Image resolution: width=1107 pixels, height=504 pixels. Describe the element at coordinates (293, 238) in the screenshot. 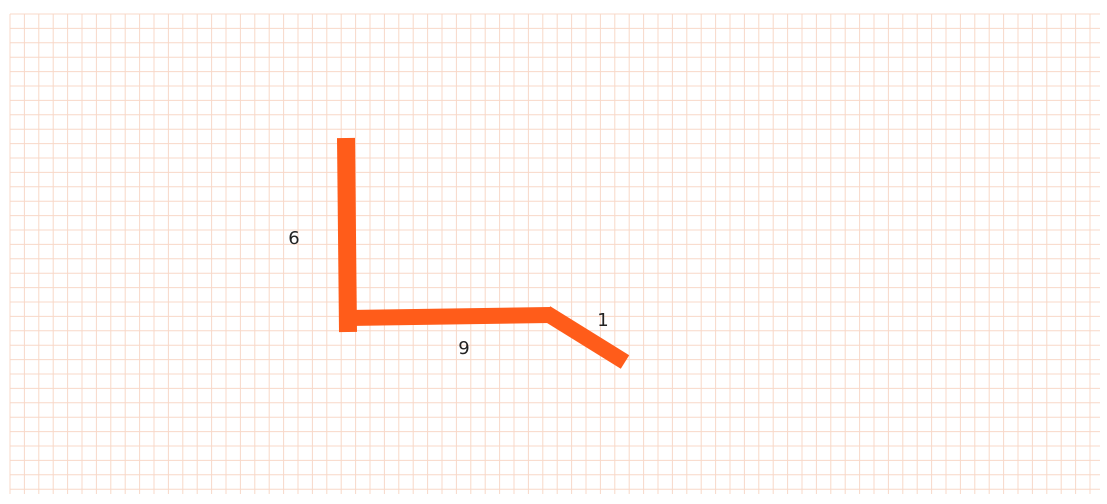

I see `segment-vertical-label: 6` at that location.